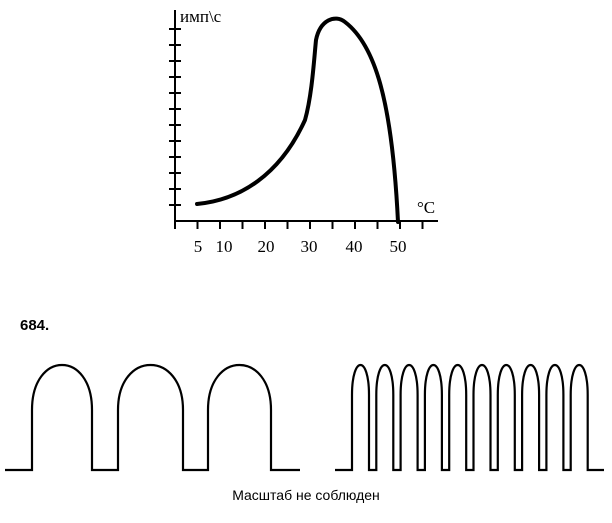  I want to click on x-axis-ticks, so click(299, 225).